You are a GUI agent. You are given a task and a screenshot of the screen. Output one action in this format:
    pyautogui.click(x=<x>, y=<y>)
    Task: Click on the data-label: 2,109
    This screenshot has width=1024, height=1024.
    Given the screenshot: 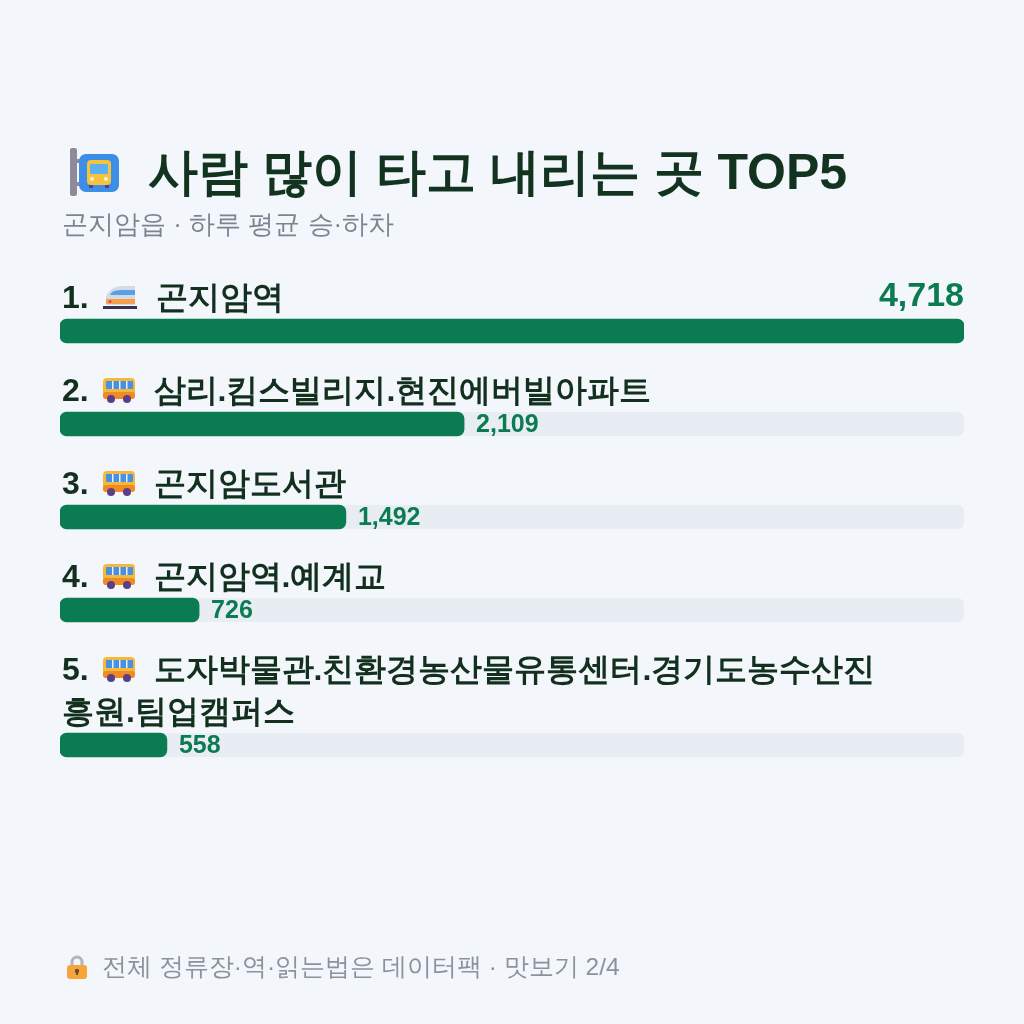 What is the action you would take?
    pyautogui.click(x=507, y=422)
    